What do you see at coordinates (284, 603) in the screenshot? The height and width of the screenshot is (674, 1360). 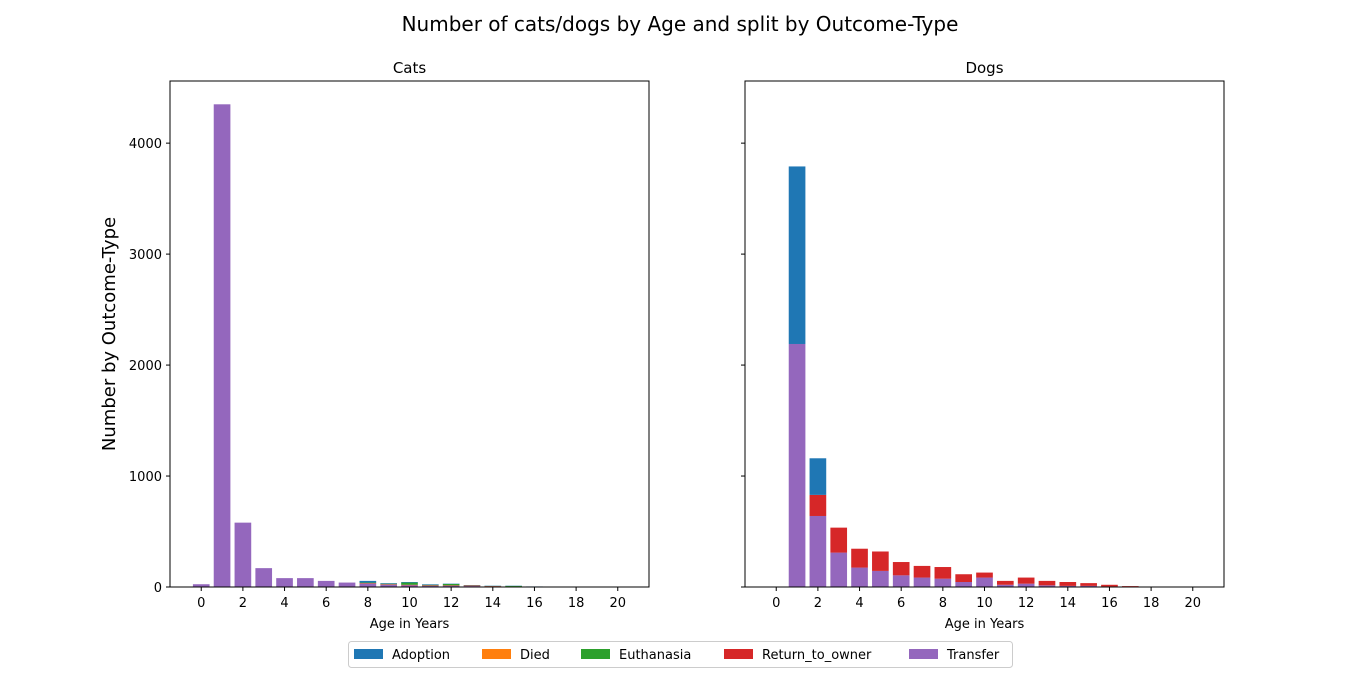 I see `x-tick-label: 4` at bounding box center [284, 603].